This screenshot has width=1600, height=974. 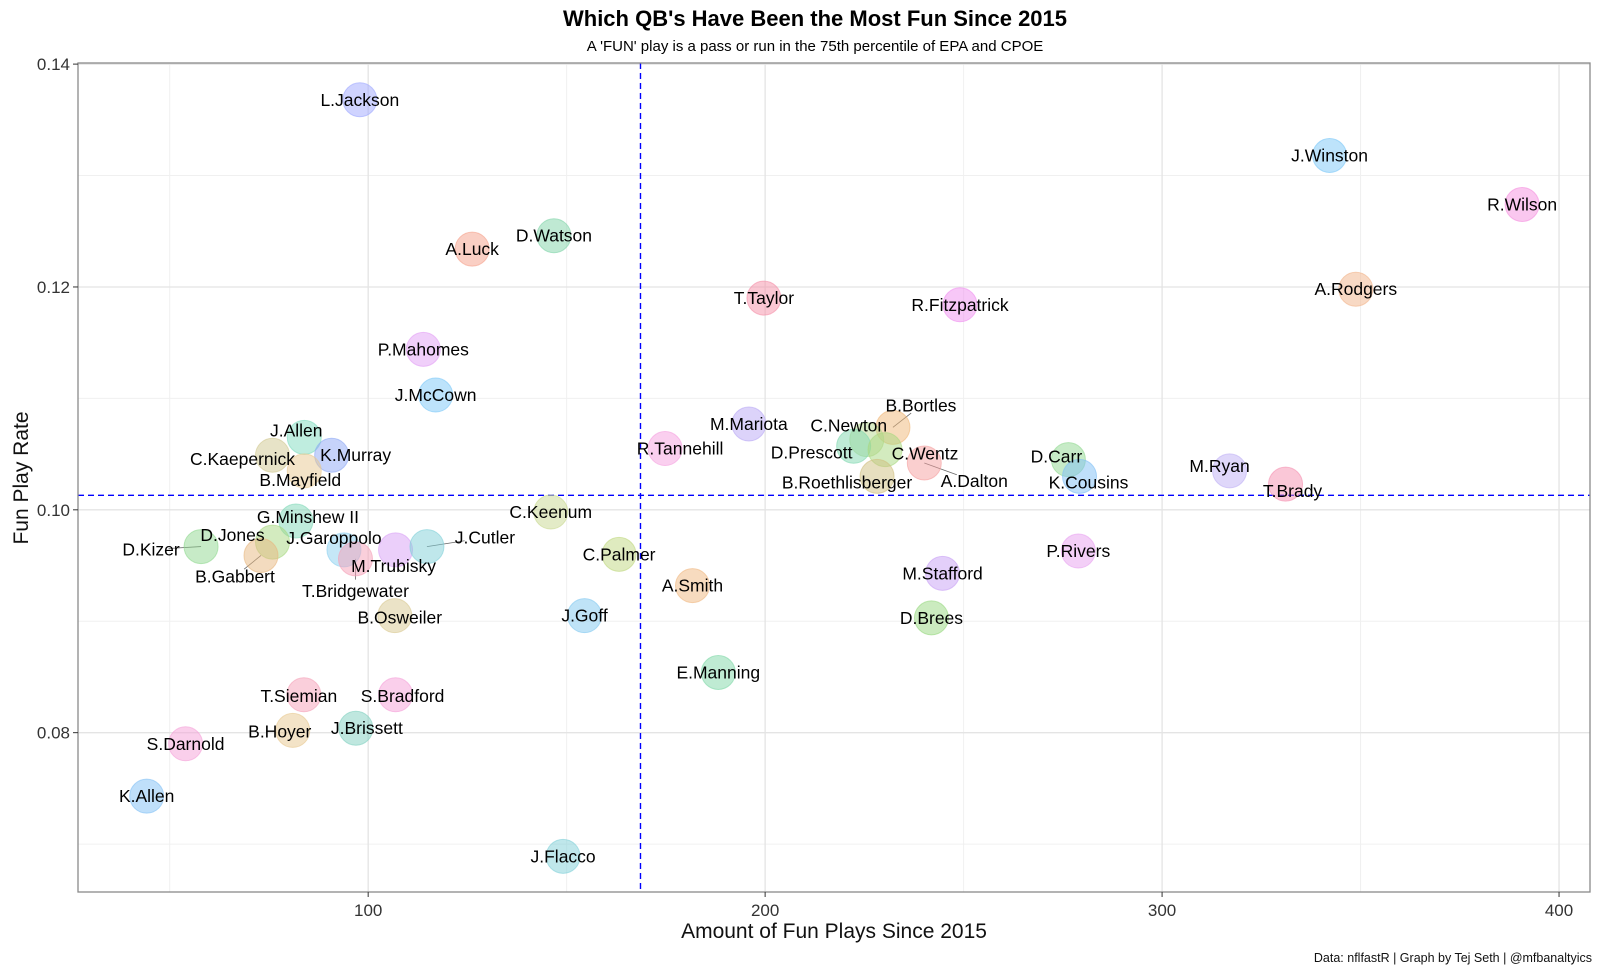 What do you see at coordinates (393, 566) in the screenshot?
I see `point-label: M.Trubisky` at bounding box center [393, 566].